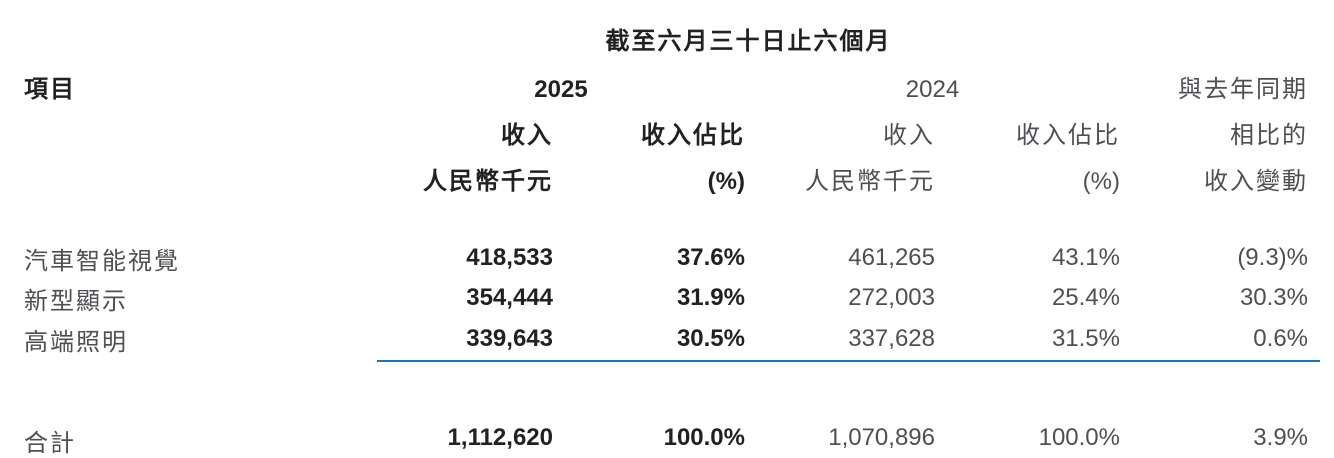 This screenshot has width=1334, height=458. Describe the element at coordinates (909, 135) in the screenshot. I see `header-revenue-2024: 收入` at that location.